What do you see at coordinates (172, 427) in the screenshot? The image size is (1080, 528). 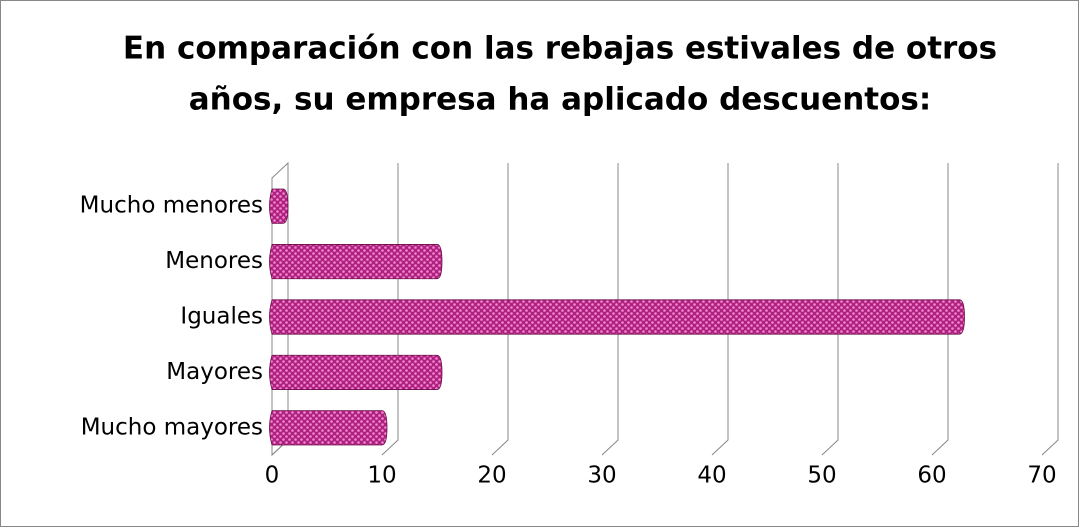 I see `y-tick-label: Mucho mayores` at bounding box center [172, 427].